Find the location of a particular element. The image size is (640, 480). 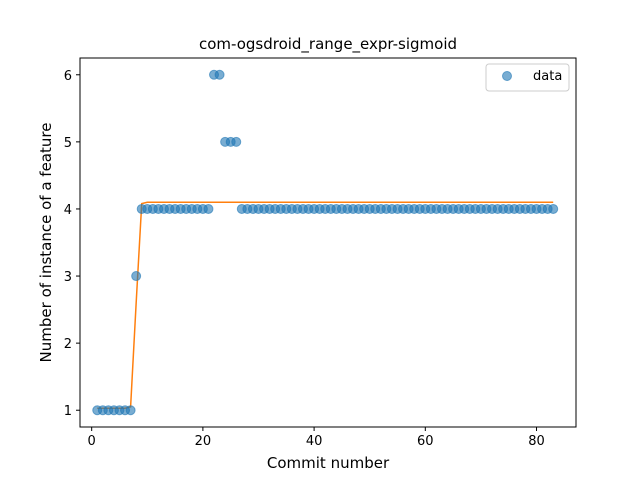

x-tick-label: 80 is located at coordinates (536, 441).